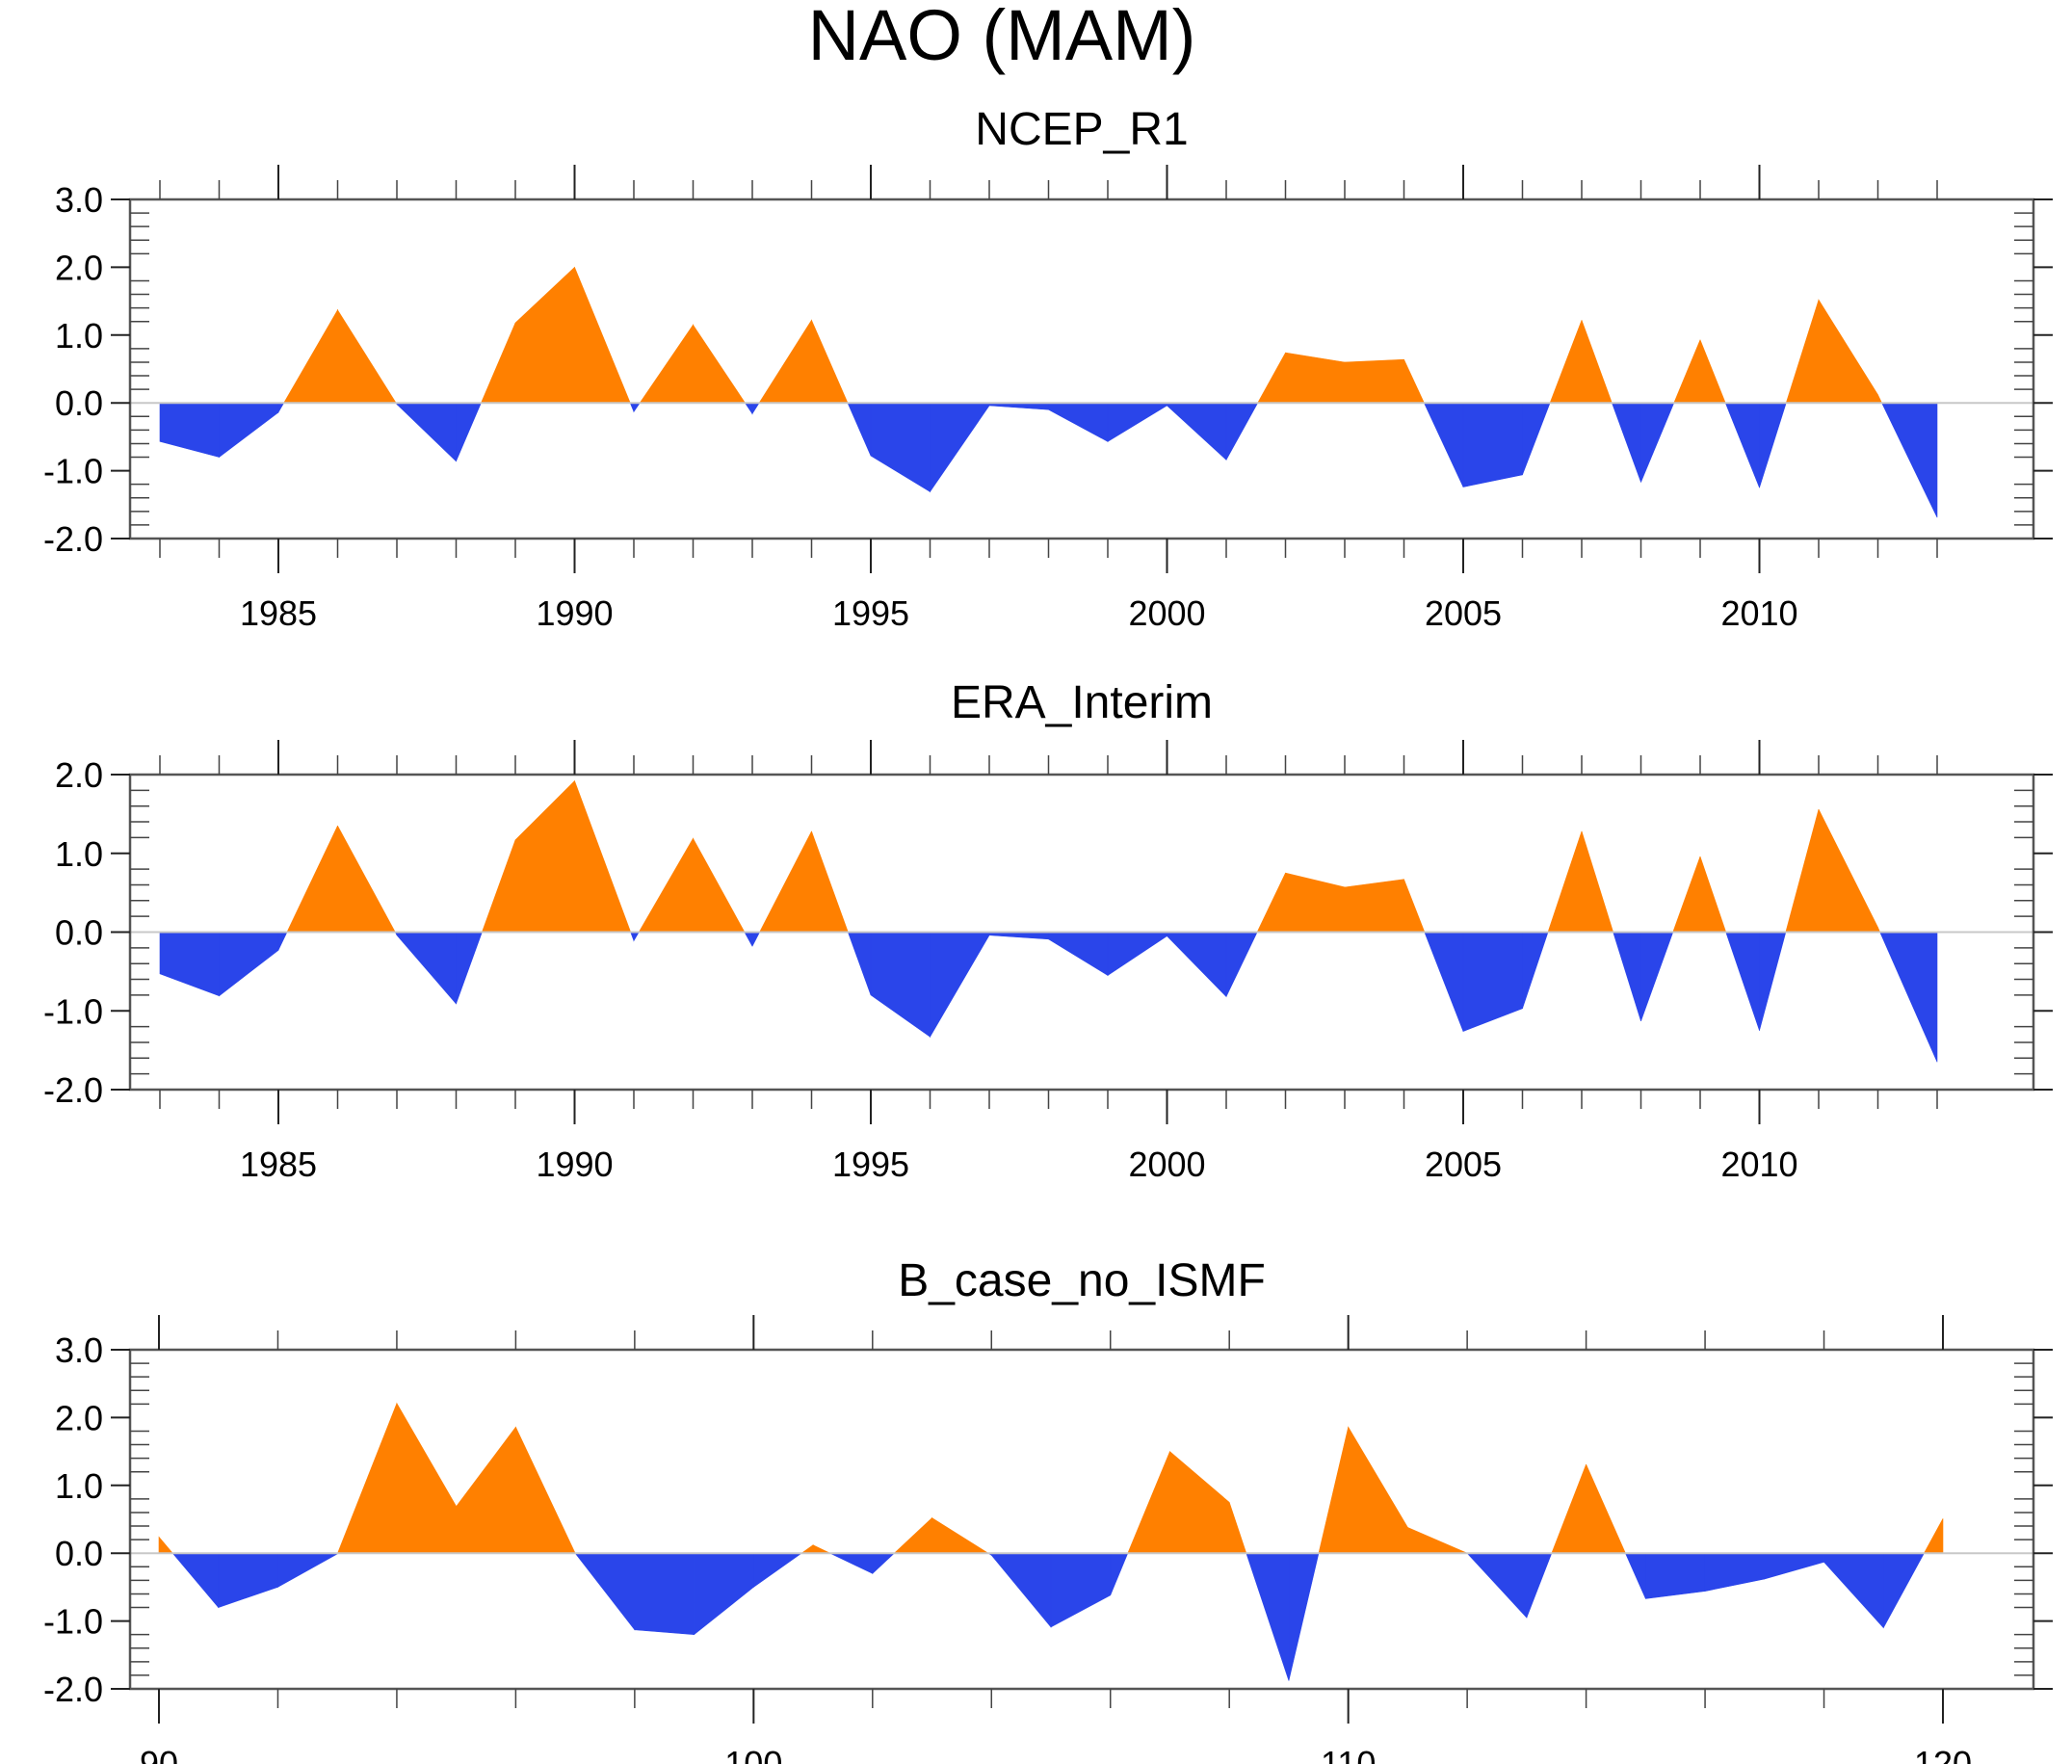 The height and width of the screenshot is (1764, 2072). Describe the element at coordinates (1758, 613) in the screenshot. I see `x-tick-label: 2010` at that location.